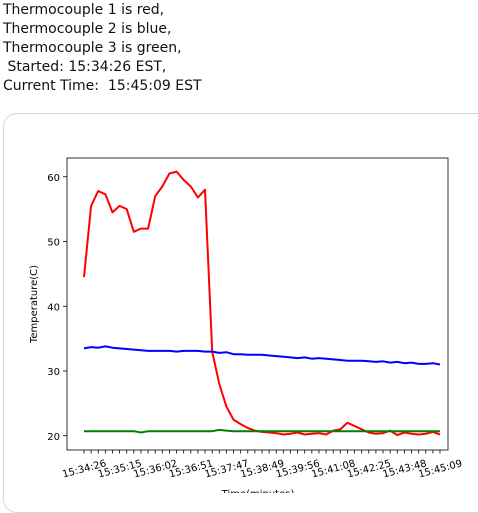 The height and width of the screenshot is (513, 478). Describe the element at coordinates (53, 243) in the screenshot. I see `y-tick-label: 50` at that location.